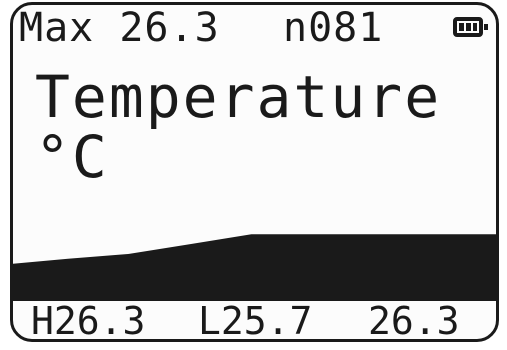 This screenshot has height=350, width=507. What do you see at coordinates (119, 28) in the screenshot?
I see `max-reading: Max 26.3` at bounding box center [119, 28].